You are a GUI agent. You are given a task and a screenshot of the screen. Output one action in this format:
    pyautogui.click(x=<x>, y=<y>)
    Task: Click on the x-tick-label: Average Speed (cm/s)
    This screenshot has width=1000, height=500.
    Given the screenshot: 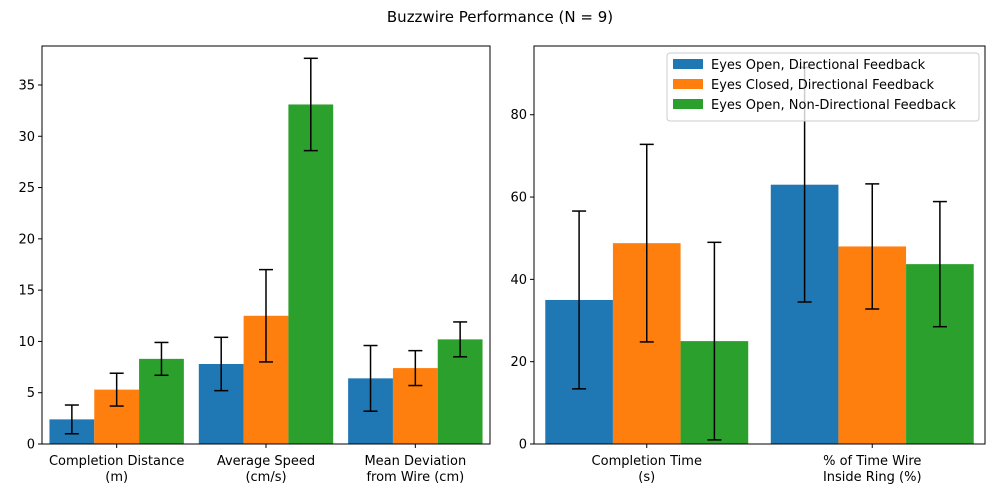 What is the action you would take?
    pyautogui.click(x=266, y=469)
    